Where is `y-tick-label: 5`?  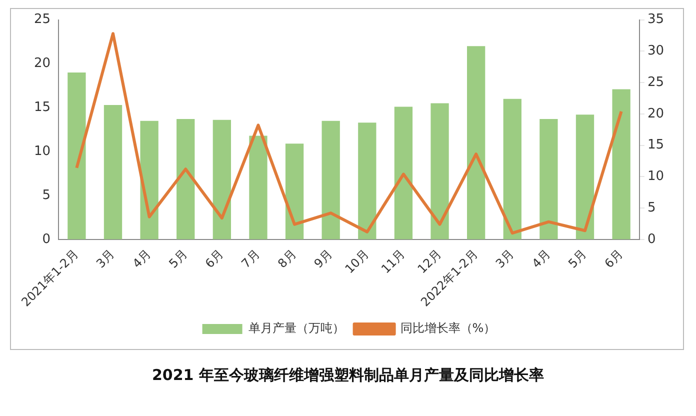
y-tick-label: 5 is located at coordinates (46, 195).